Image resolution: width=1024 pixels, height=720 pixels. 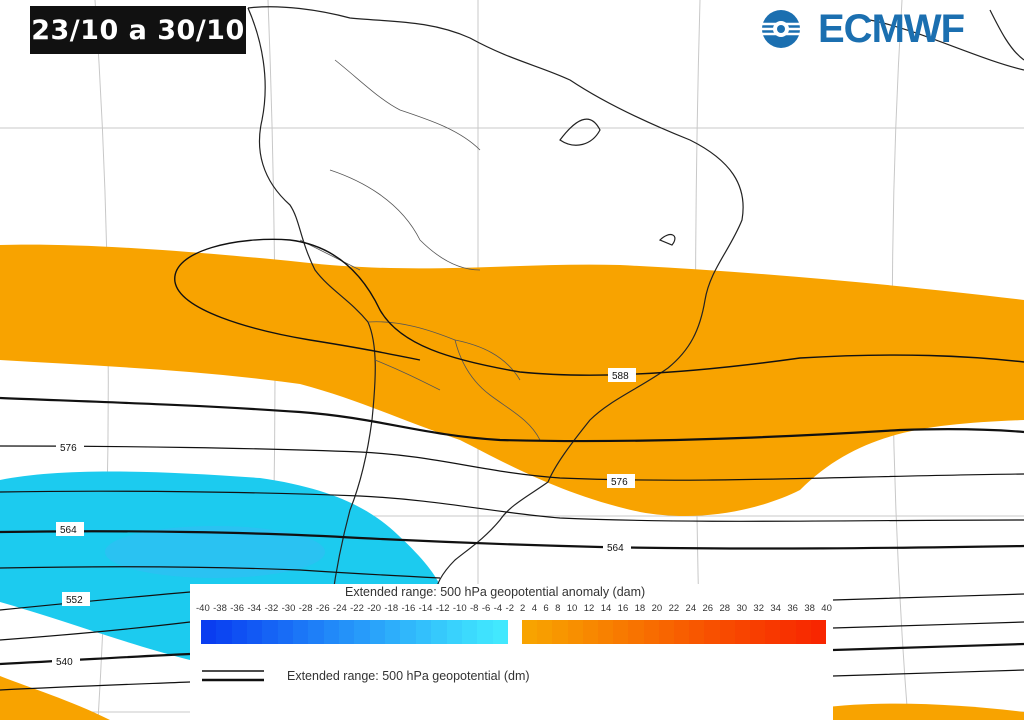 I want to click on contour-label-564-west: 564, so click(x=68, y=530).